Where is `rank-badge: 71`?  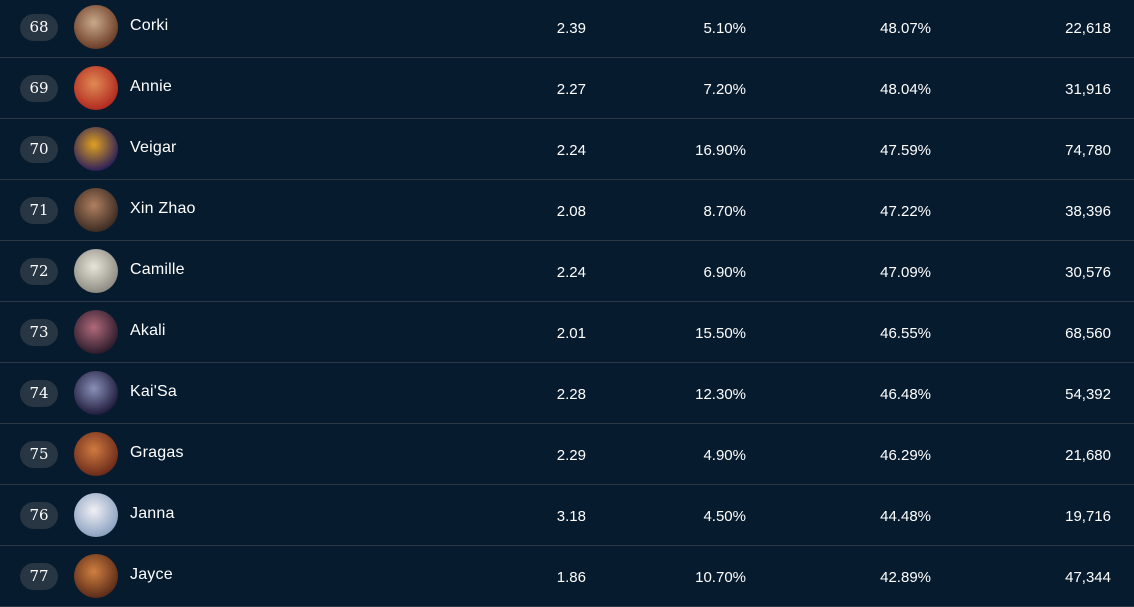 rank-badge: 71 is located at coordinates (39, 210).